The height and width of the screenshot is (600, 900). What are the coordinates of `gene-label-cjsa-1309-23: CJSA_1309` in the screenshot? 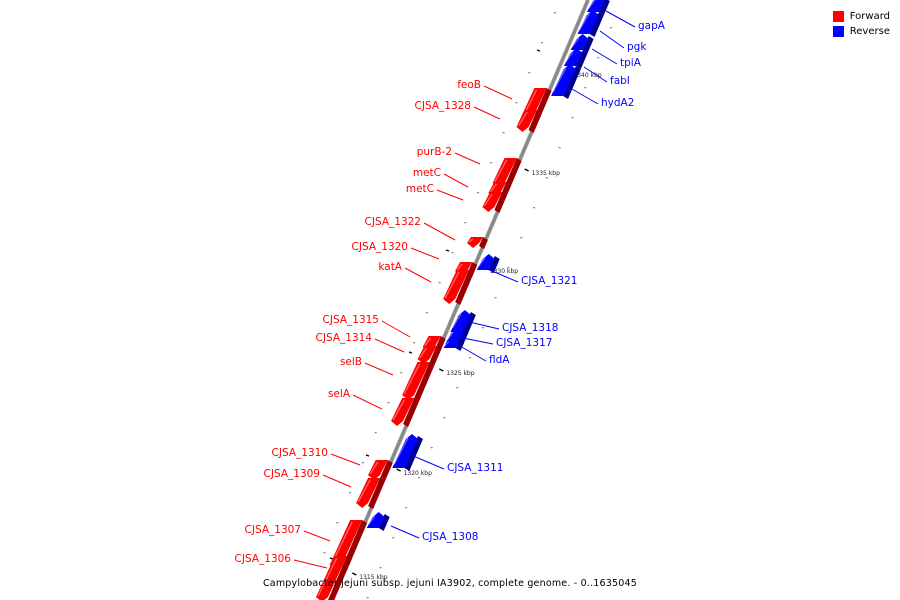 It's located at (292, 474).